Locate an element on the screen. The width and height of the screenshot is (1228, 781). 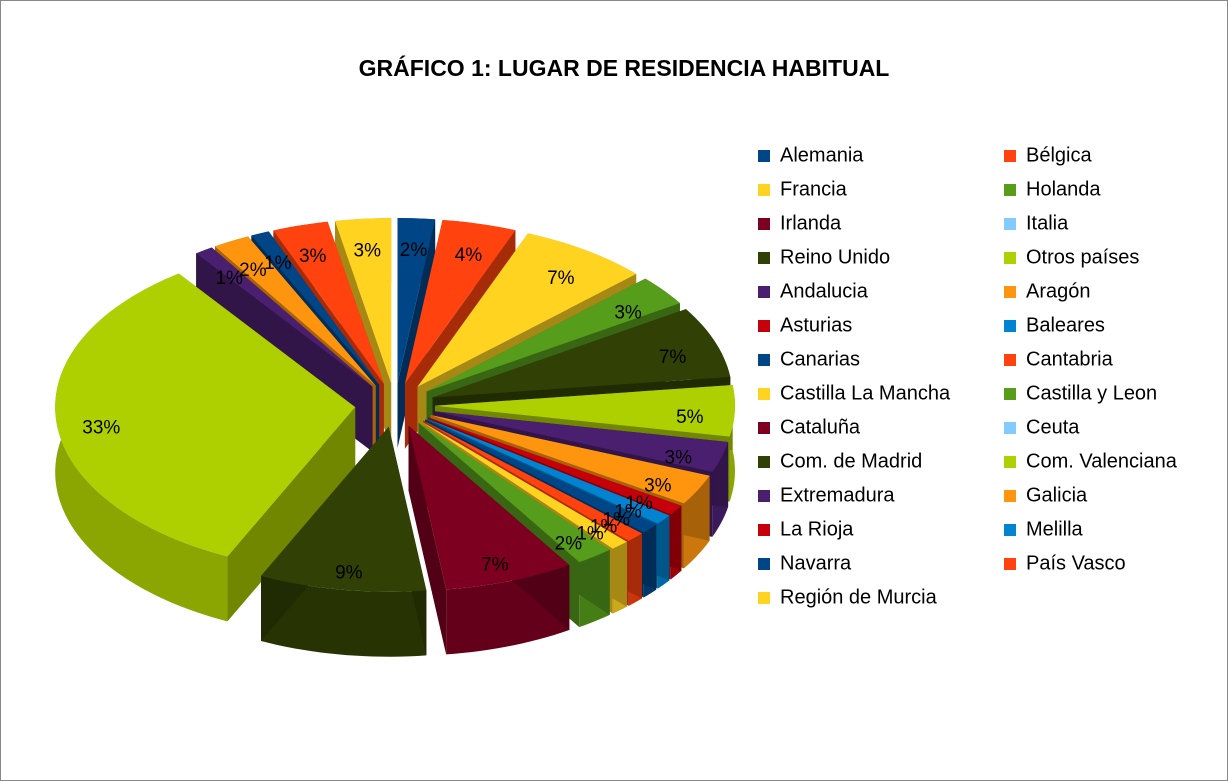
value-label: 33% is located at coordinates (101, 427).